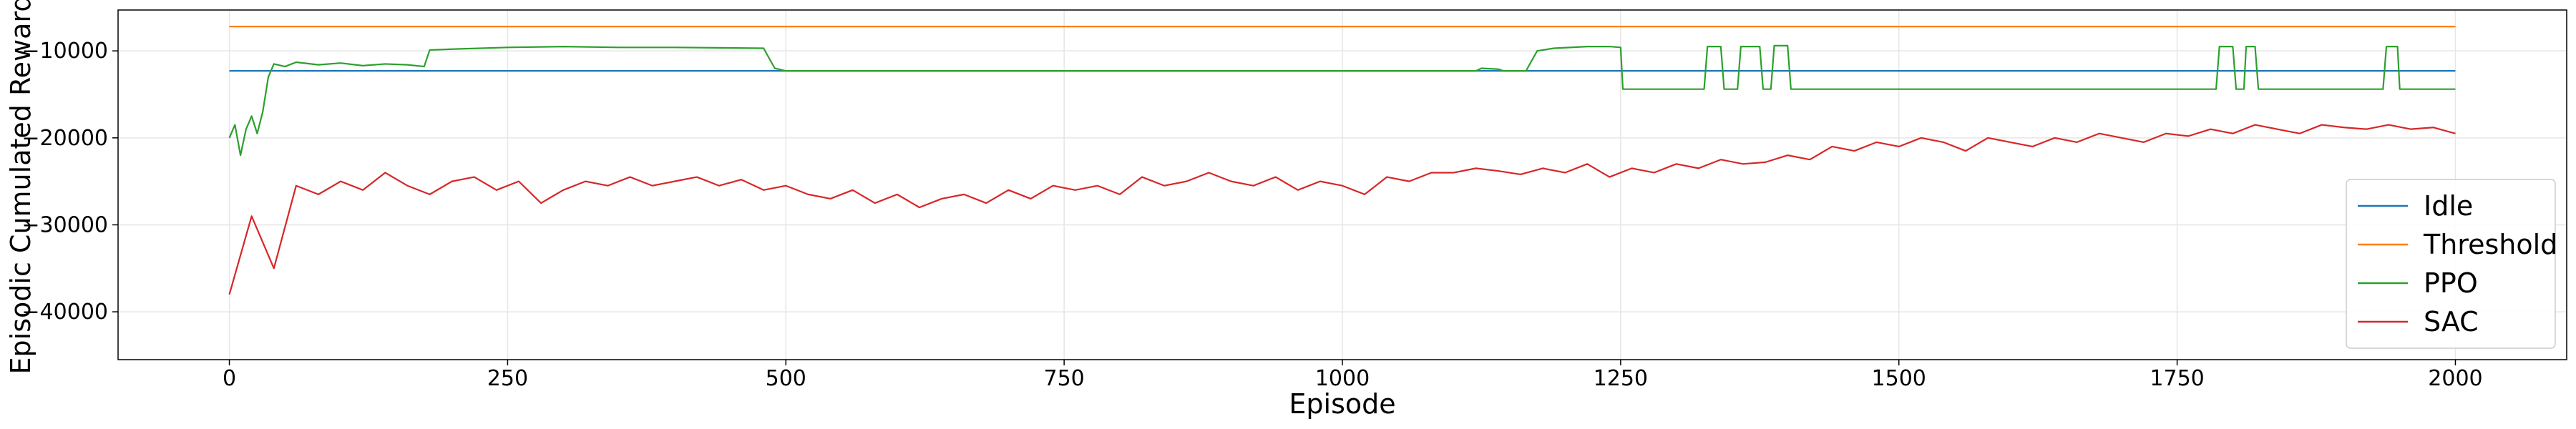 This screenshot has width=2576, height=429. What do you see at coordinates (64, 138) in the screenshot?
I see `y-tick-label: −20000` at bounding box center [64, 138].